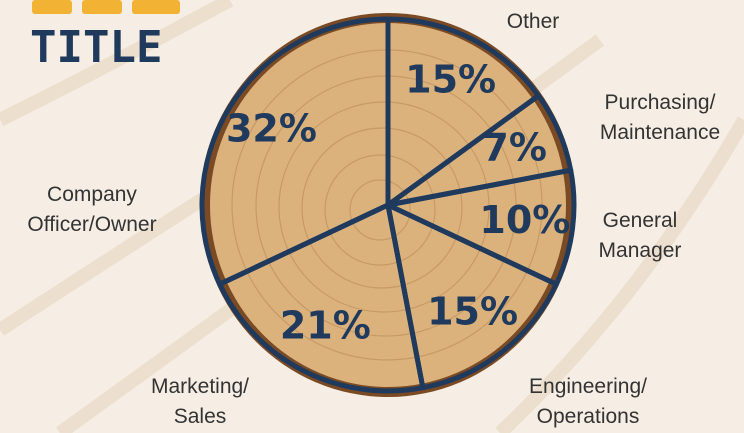 The width and height of the screenshot is (744, 433). Describe the element at coordinates (524, 220) in the screenshot. I see `slice-label: 10%` at that location.